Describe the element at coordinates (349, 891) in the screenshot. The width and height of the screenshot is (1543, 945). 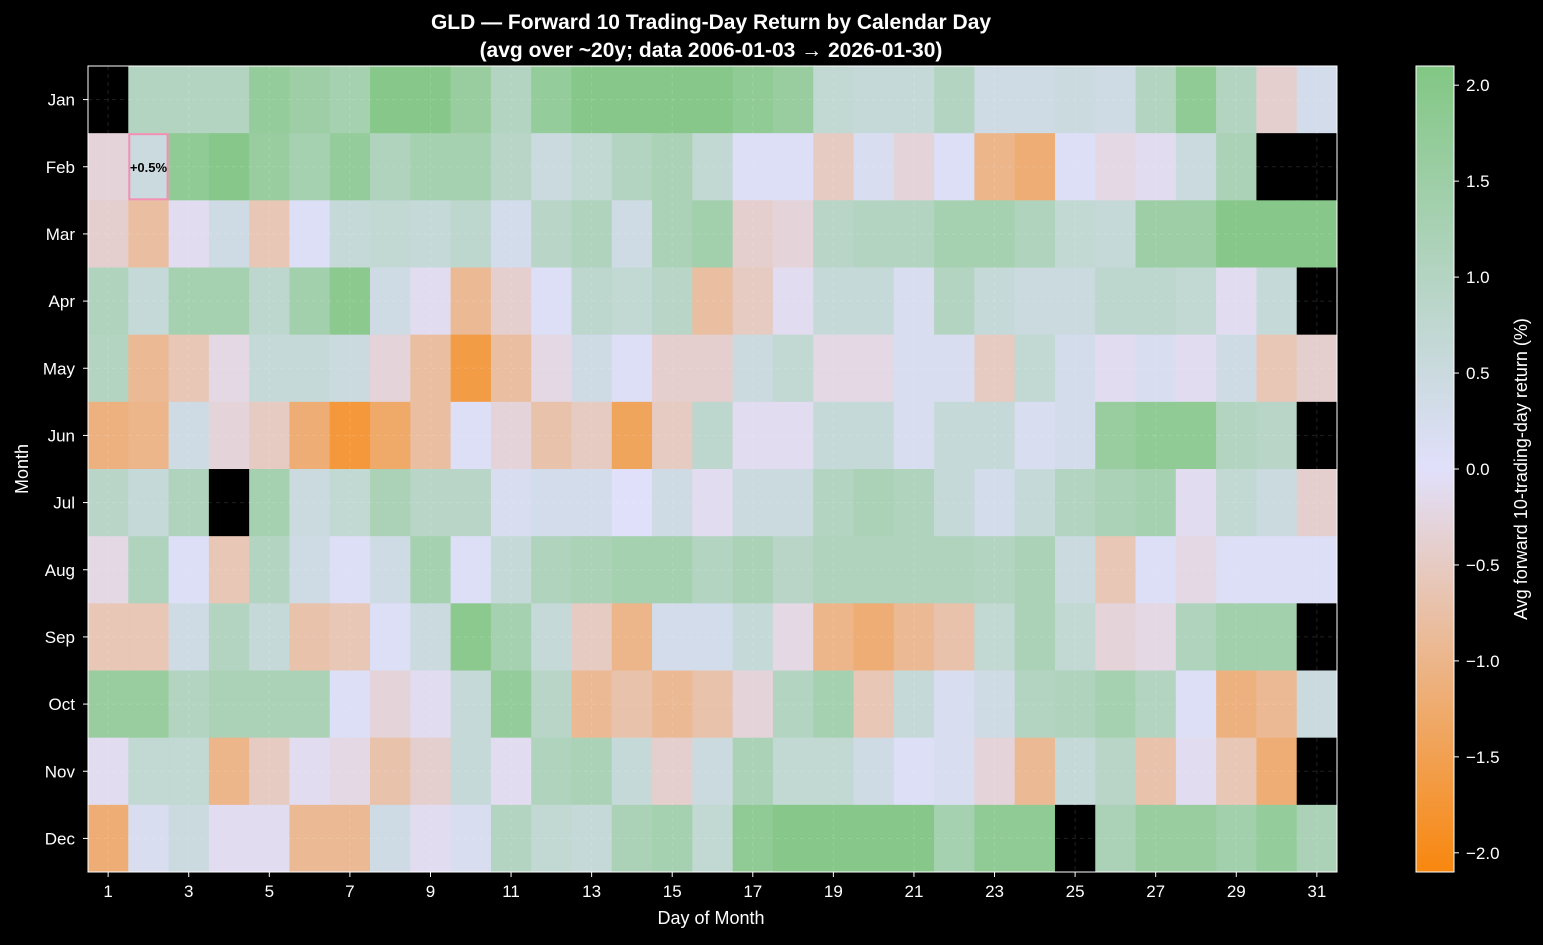
I see `x-tick-label: 7` at that location.